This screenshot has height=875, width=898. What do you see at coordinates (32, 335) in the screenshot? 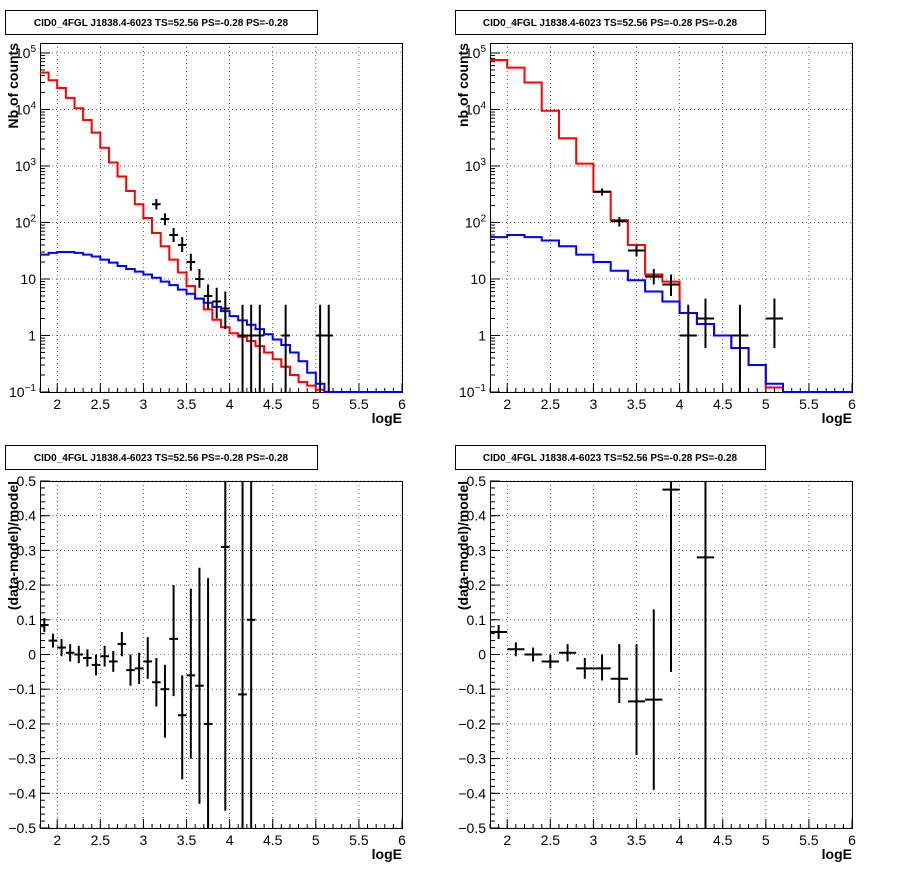
I see `y-tick-label: 1` at bounding box center [32, 335].